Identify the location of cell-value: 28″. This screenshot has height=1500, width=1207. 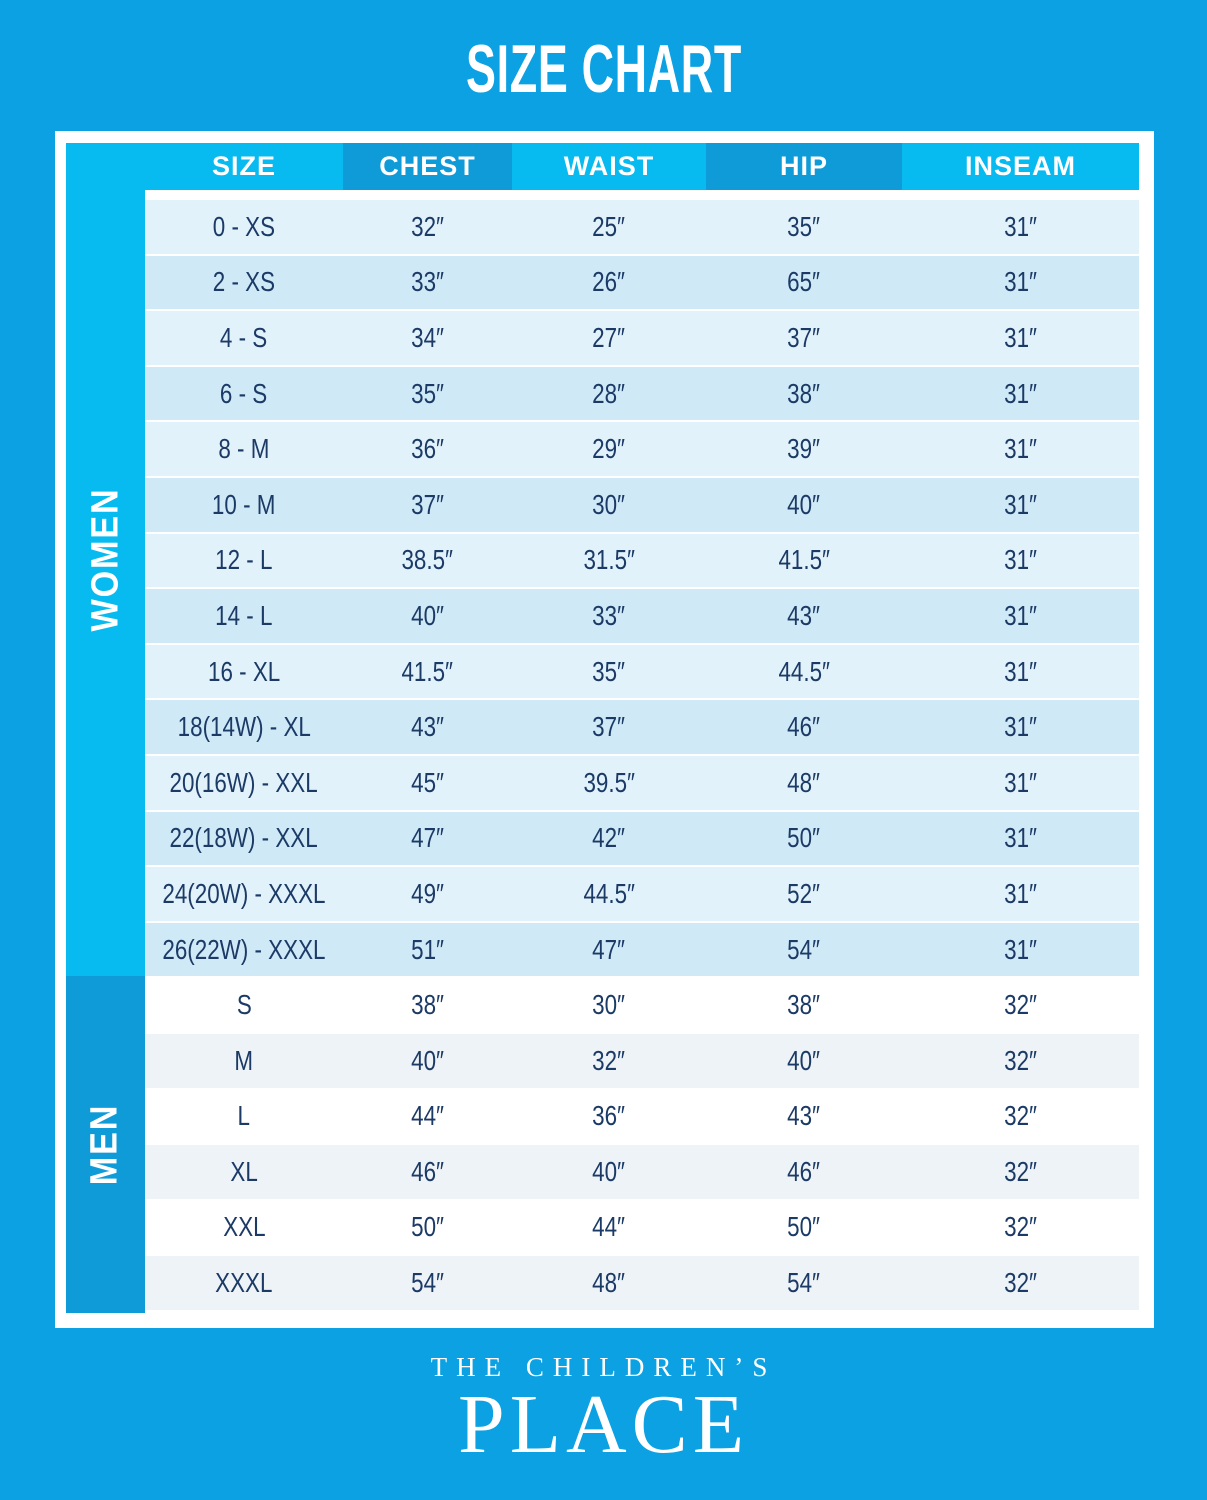
(609, 393).